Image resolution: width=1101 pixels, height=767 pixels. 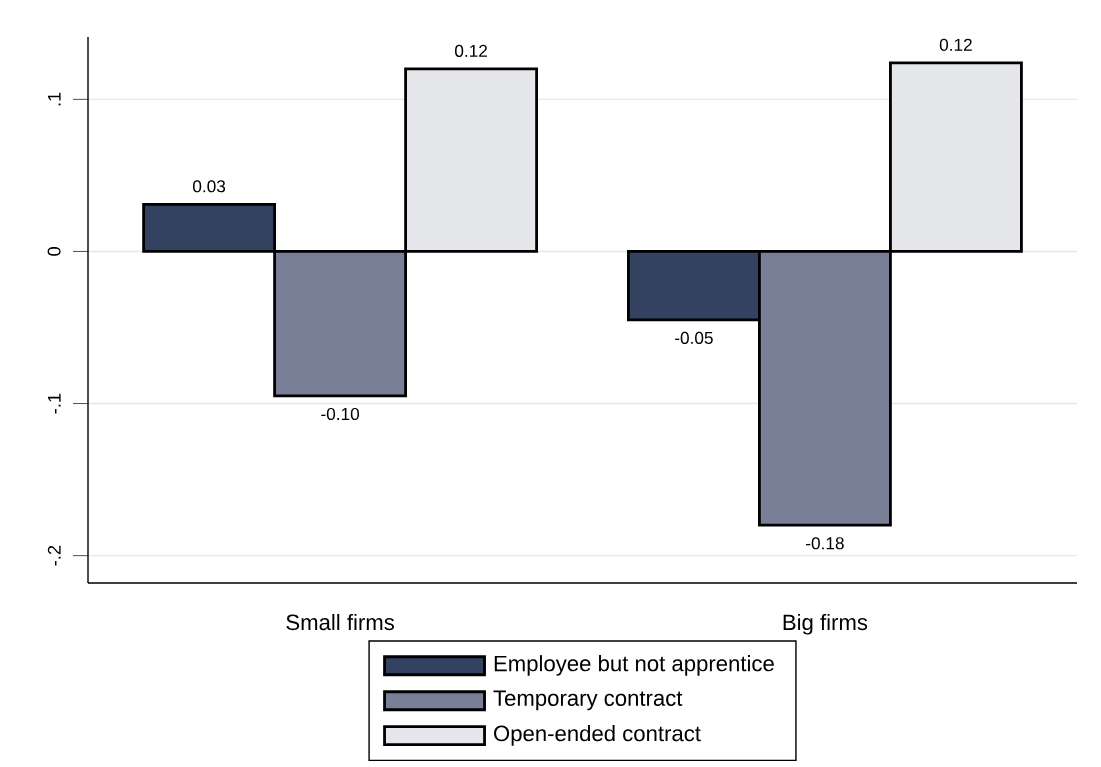 I want to click on y-tick-label: 0, so click(x=54, y=251).